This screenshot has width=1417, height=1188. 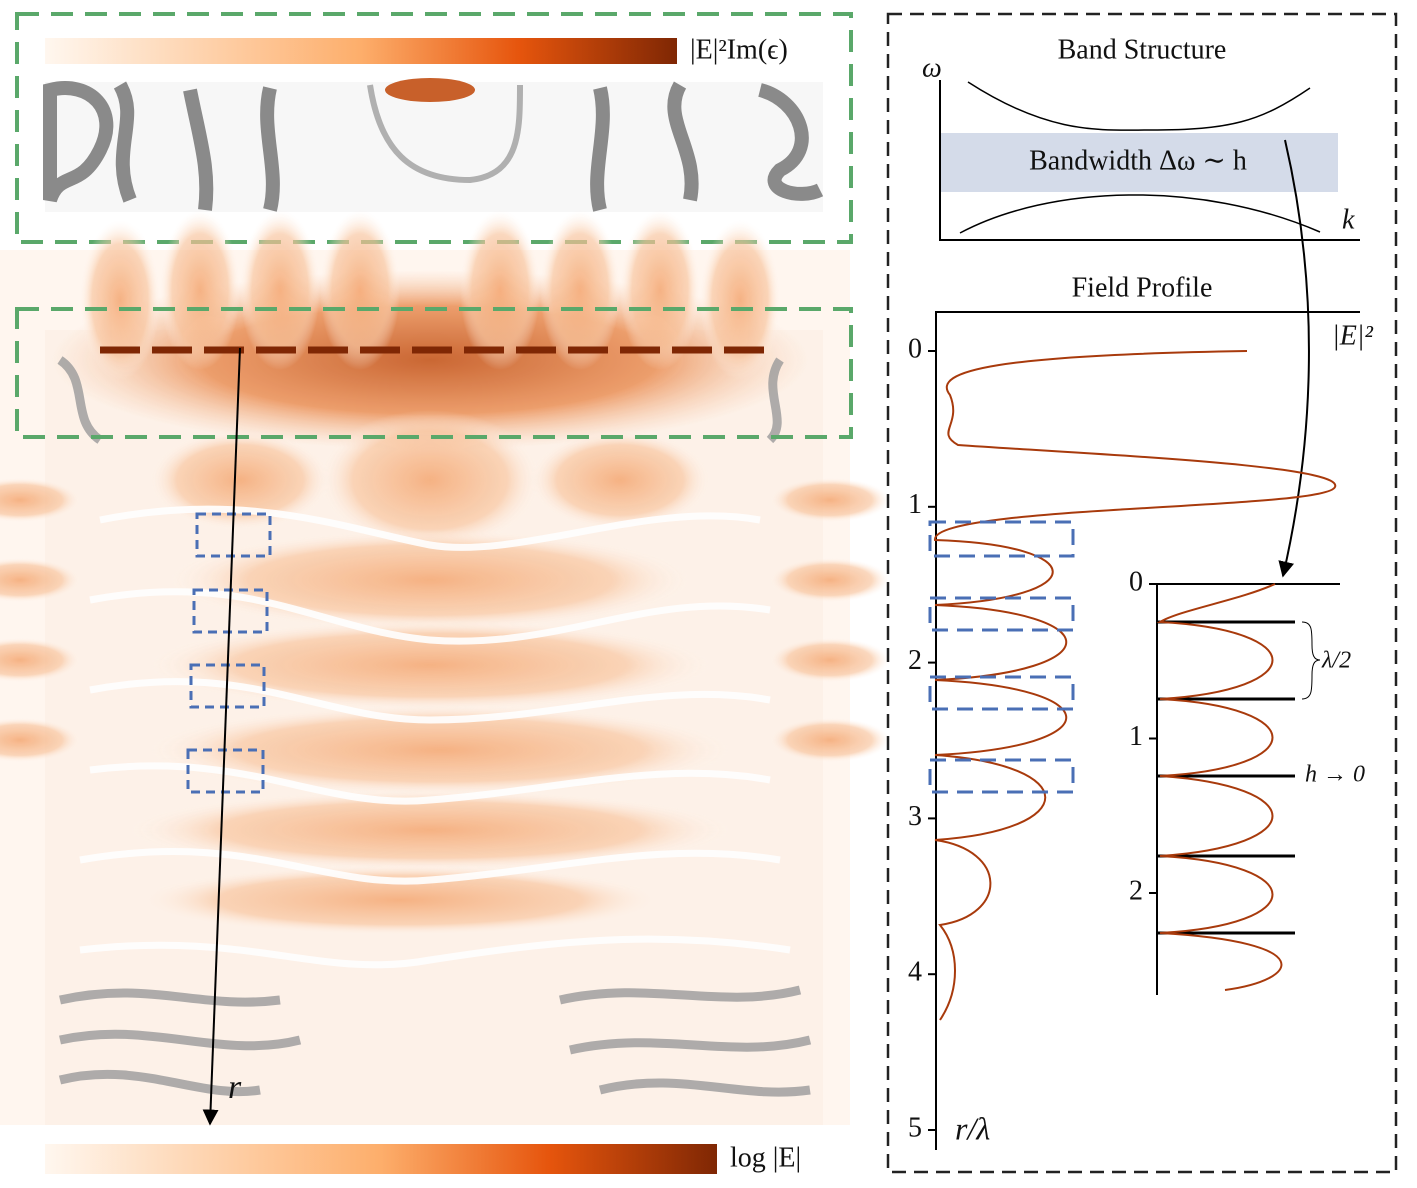 What do you see at coordinates (1352, 335) in the screenshot?
I see `axis-label: |E|²` at bounding box center [1352, 335].